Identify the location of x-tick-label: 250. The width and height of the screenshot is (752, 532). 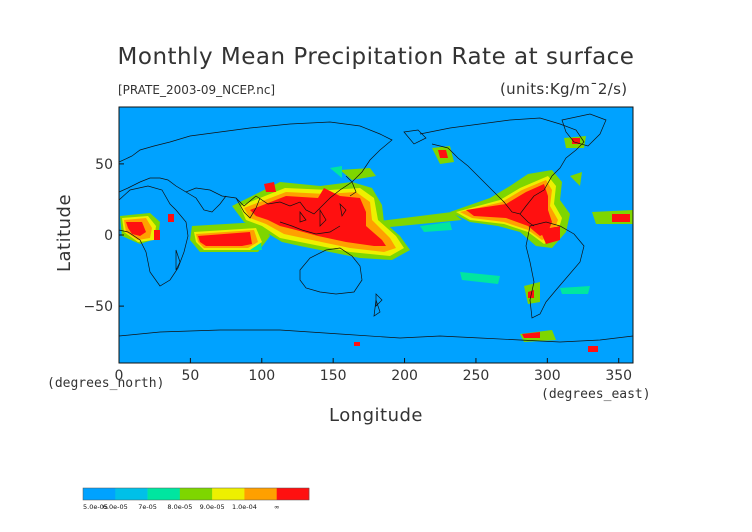
(476, 376).